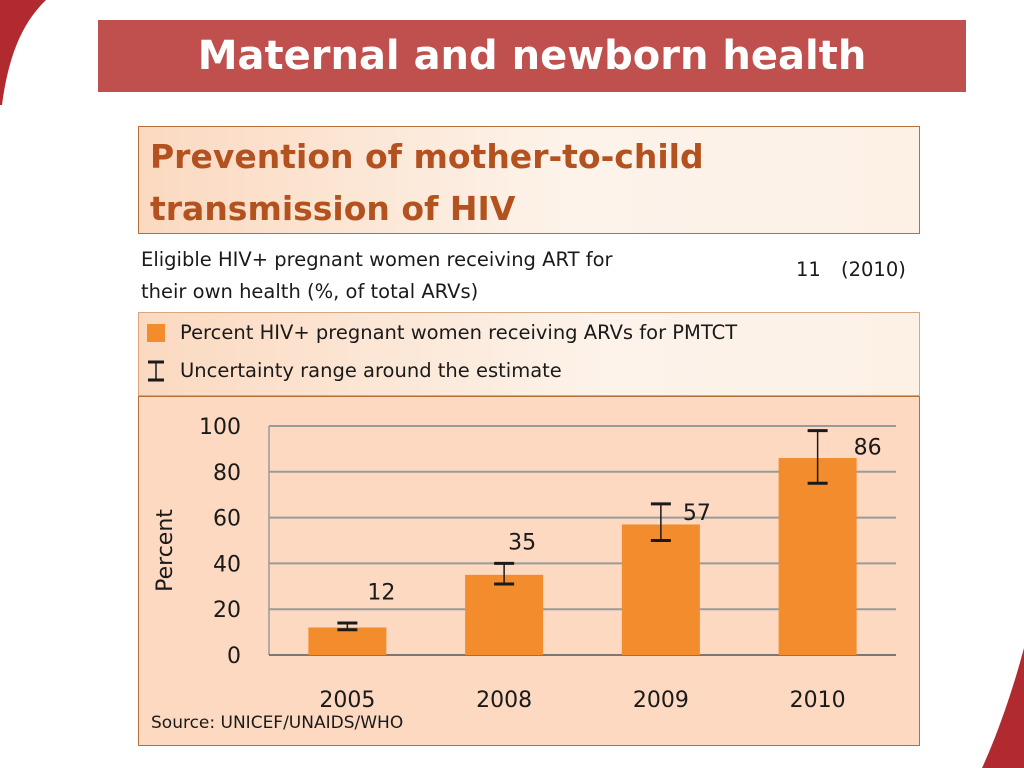 This screenshot has height=768, width=1024. Describe the element at coordinates (697, 513) in the screenshot. I see `data-label: 57` at that location.